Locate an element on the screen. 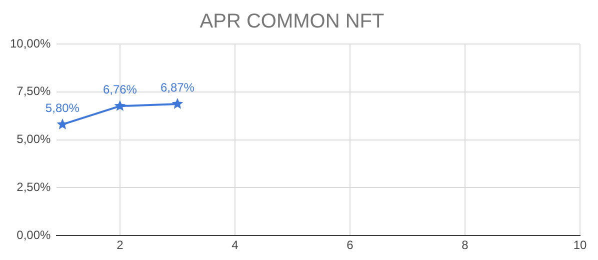 The width and height of the screenshot is (598, 260). chart-title: APR COMMON NFT is located at coordinates (292, 21).